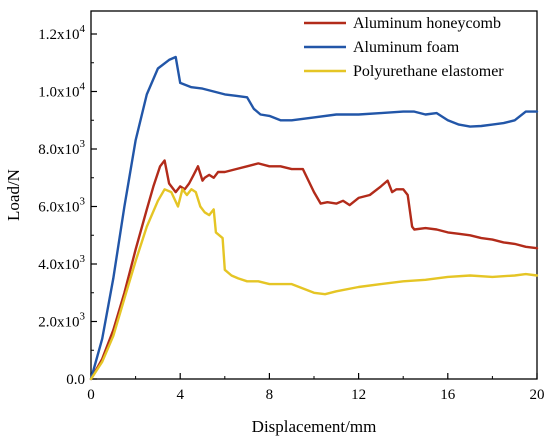 The height and width of the screenshot is (442, 550). I want to click on y-tick-label: 6.0x10³, so click(61, 206).